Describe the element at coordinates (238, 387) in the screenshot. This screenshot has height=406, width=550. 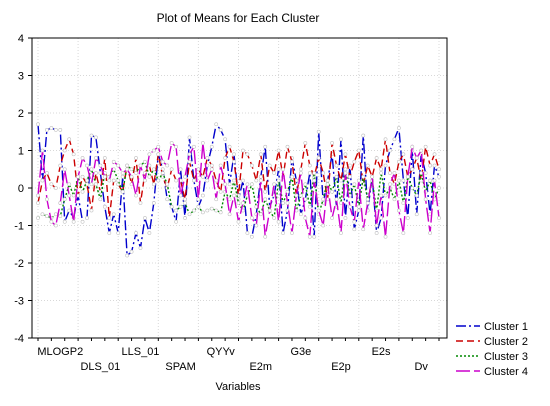
I see `x-axis-label: Variables` at that location.